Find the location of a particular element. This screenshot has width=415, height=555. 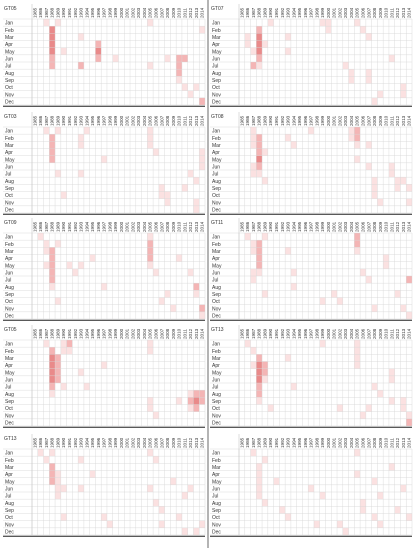

month-label: Dec is located at coordinates (9, 102).